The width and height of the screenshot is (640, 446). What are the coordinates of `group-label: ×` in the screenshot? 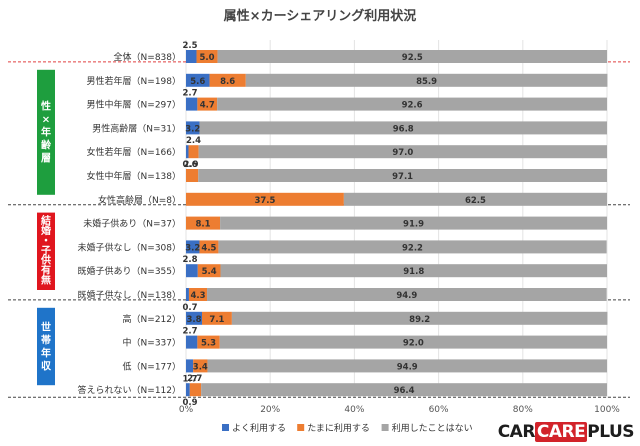 It's located at (46, 120).